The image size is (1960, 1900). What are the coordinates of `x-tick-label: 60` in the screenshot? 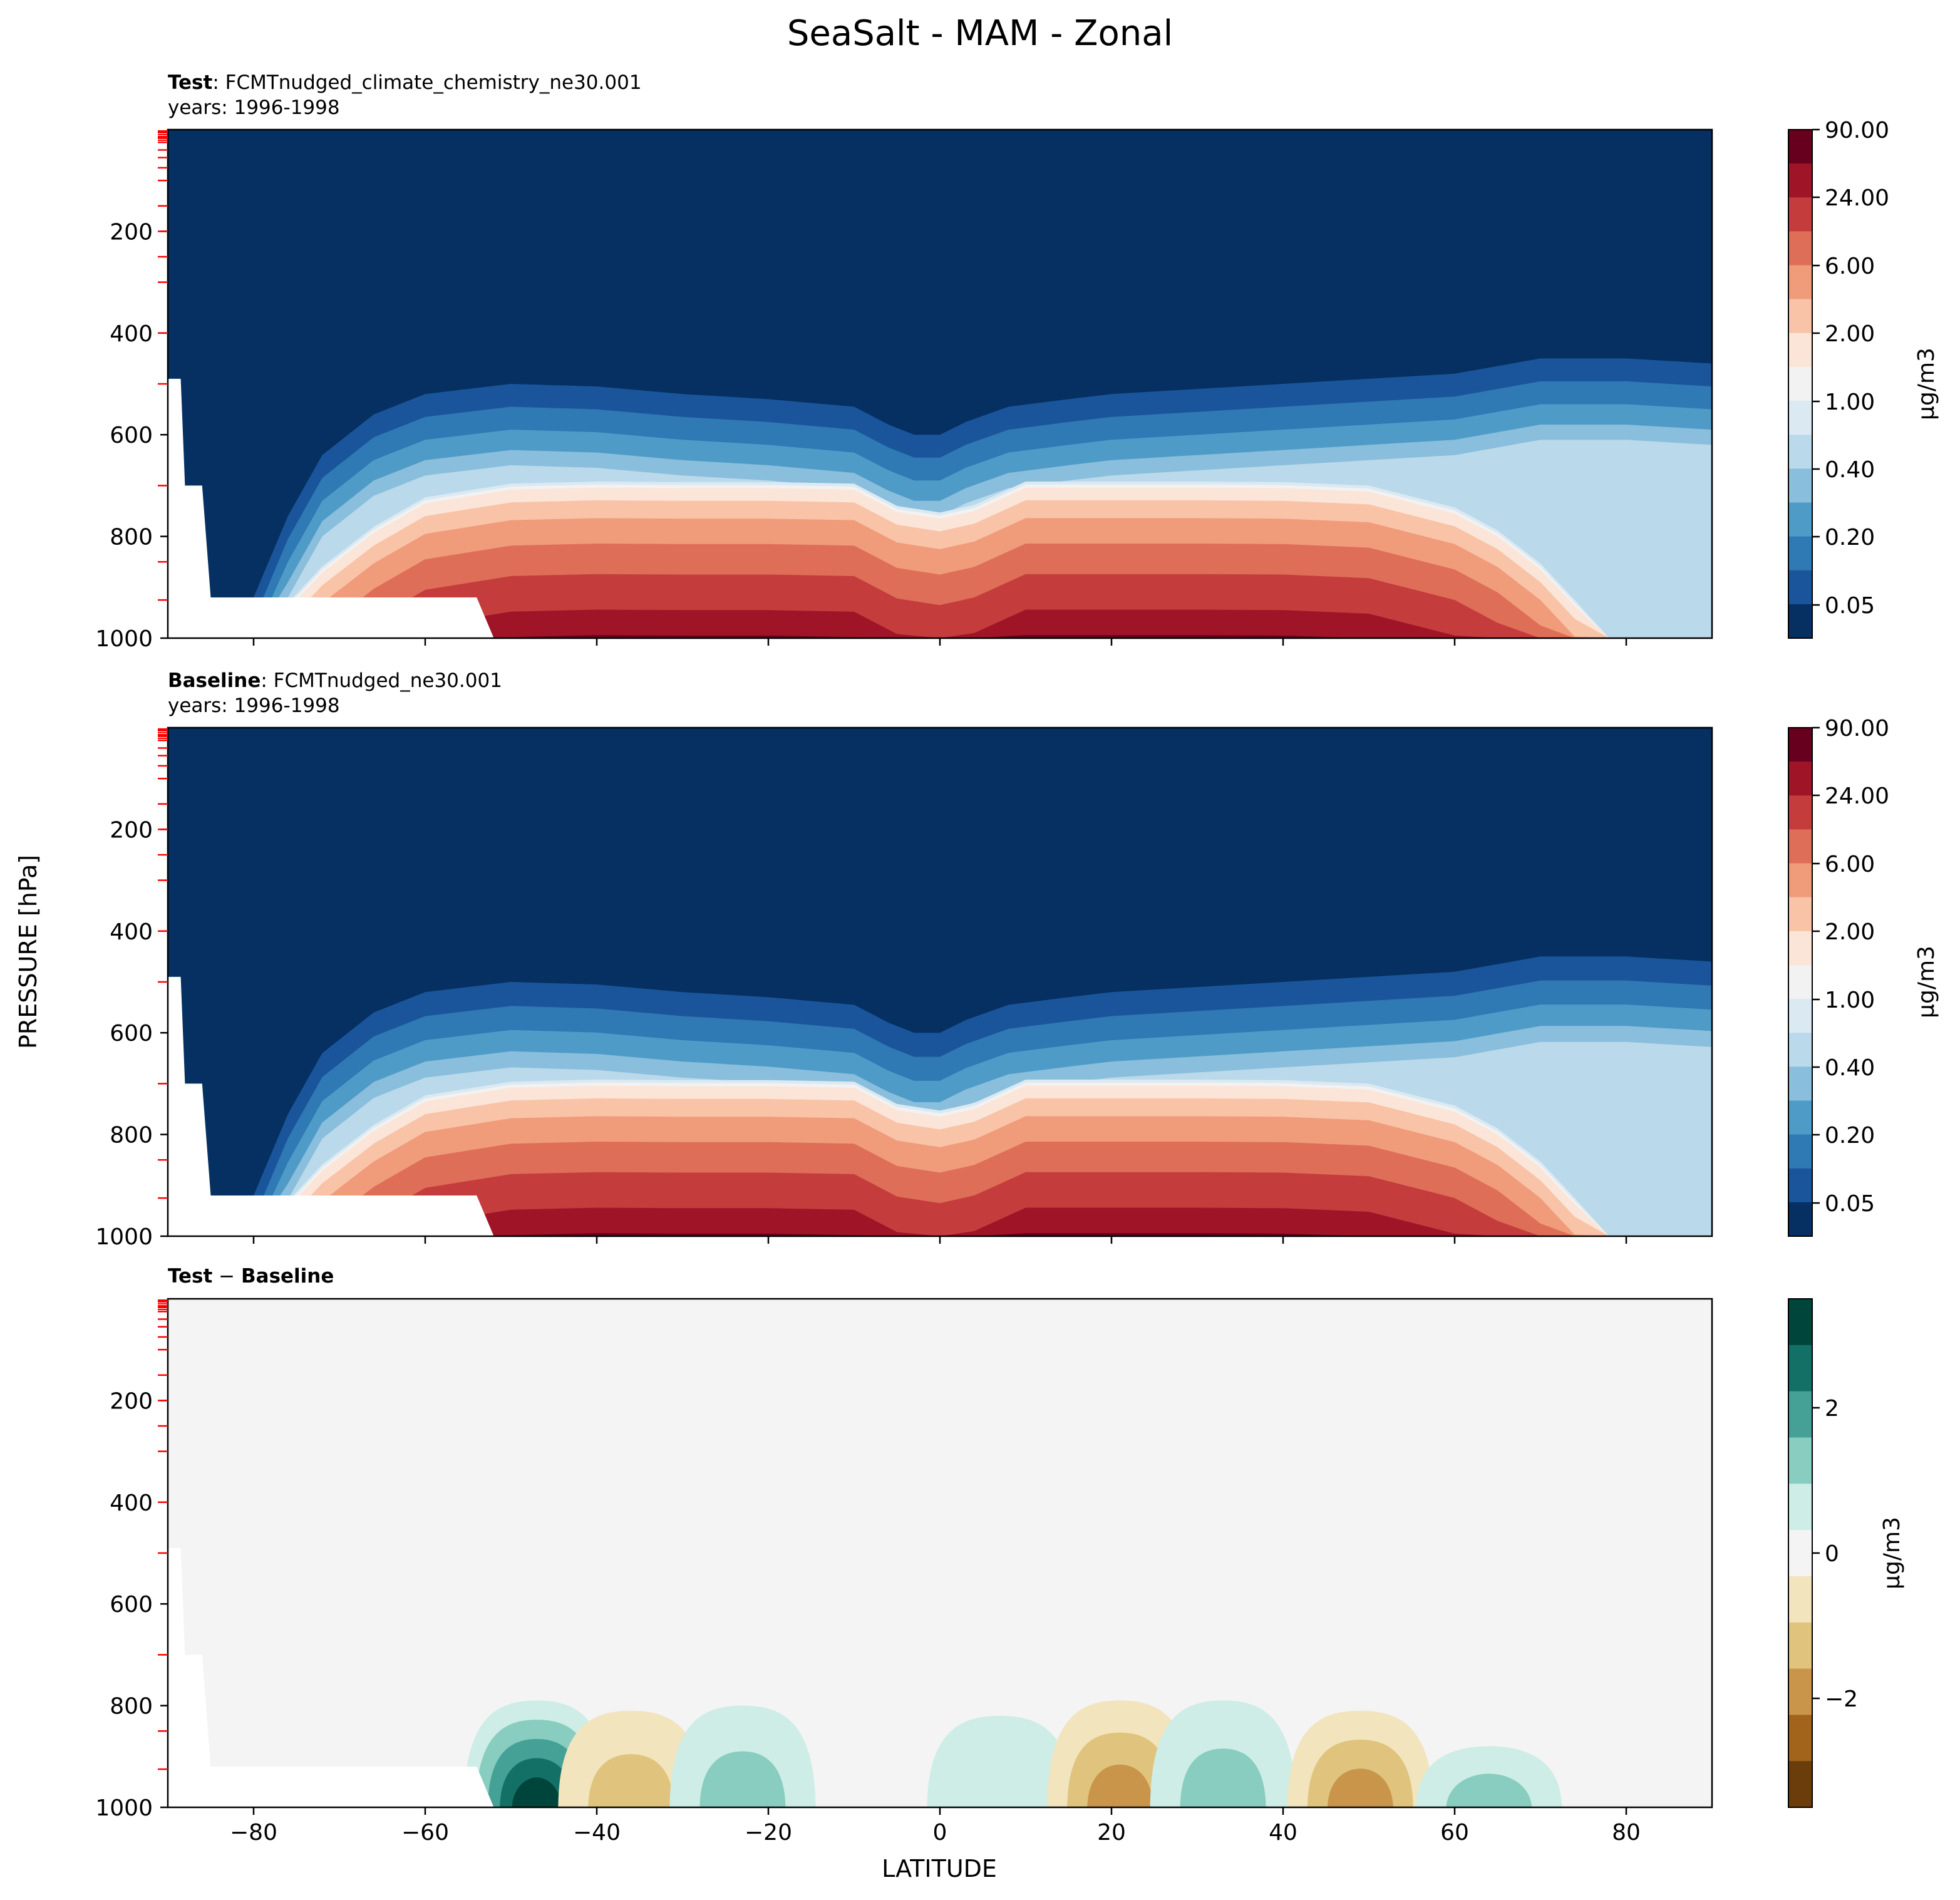 It's located at (1454, 1833).